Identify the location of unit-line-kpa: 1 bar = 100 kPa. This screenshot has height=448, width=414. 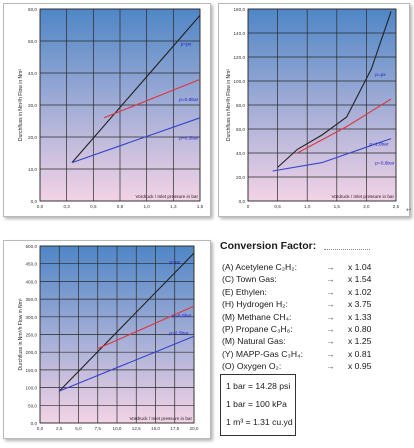
(256, 404).